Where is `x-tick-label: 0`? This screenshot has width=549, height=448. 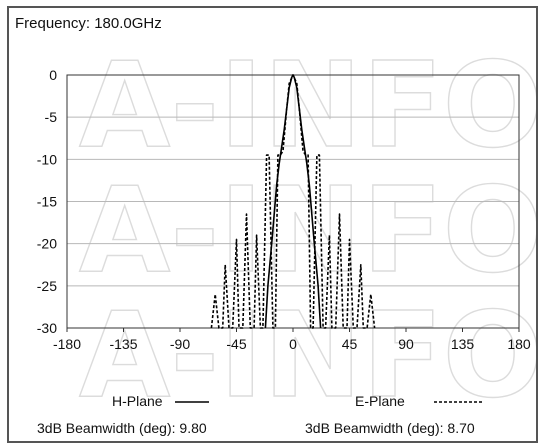
x-tick-label: 0 is located at coordinates (293, 344).